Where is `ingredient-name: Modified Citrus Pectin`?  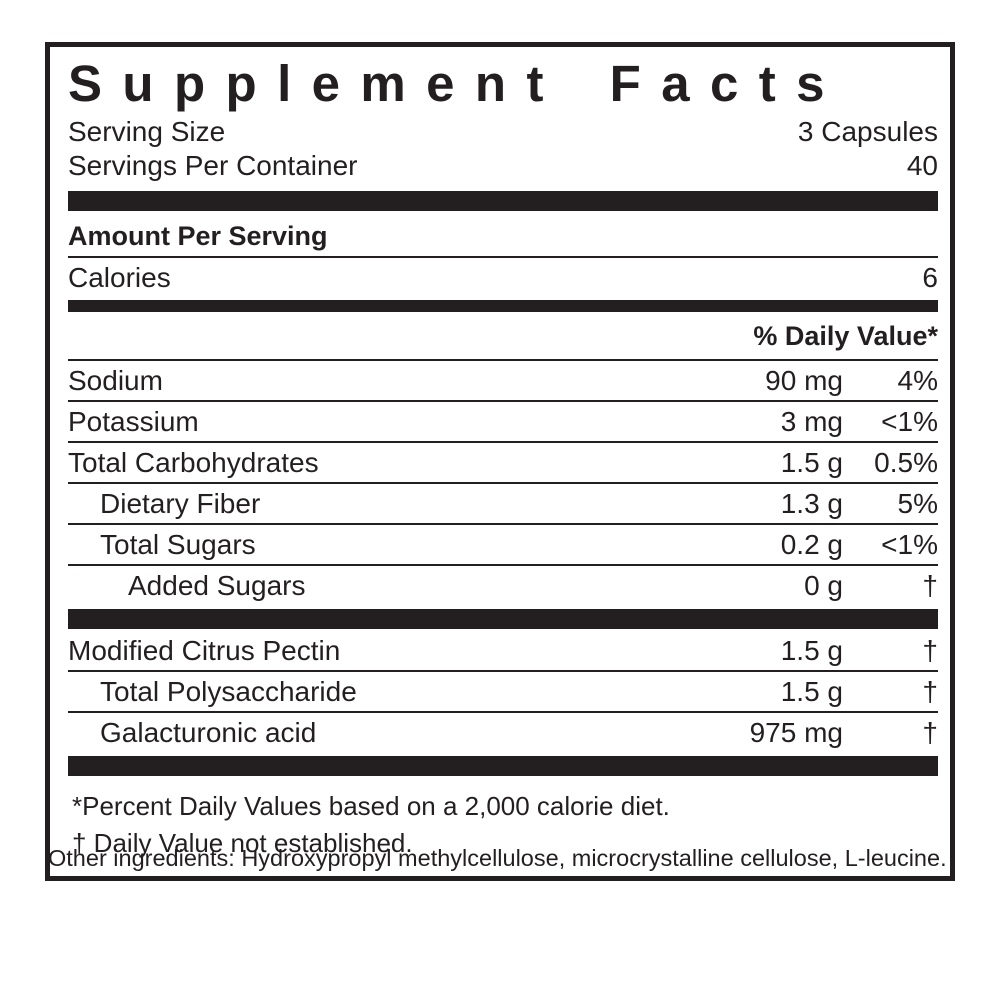 ingredient-name: Modified Citrus Pectin is located at coordinates (204, 651).